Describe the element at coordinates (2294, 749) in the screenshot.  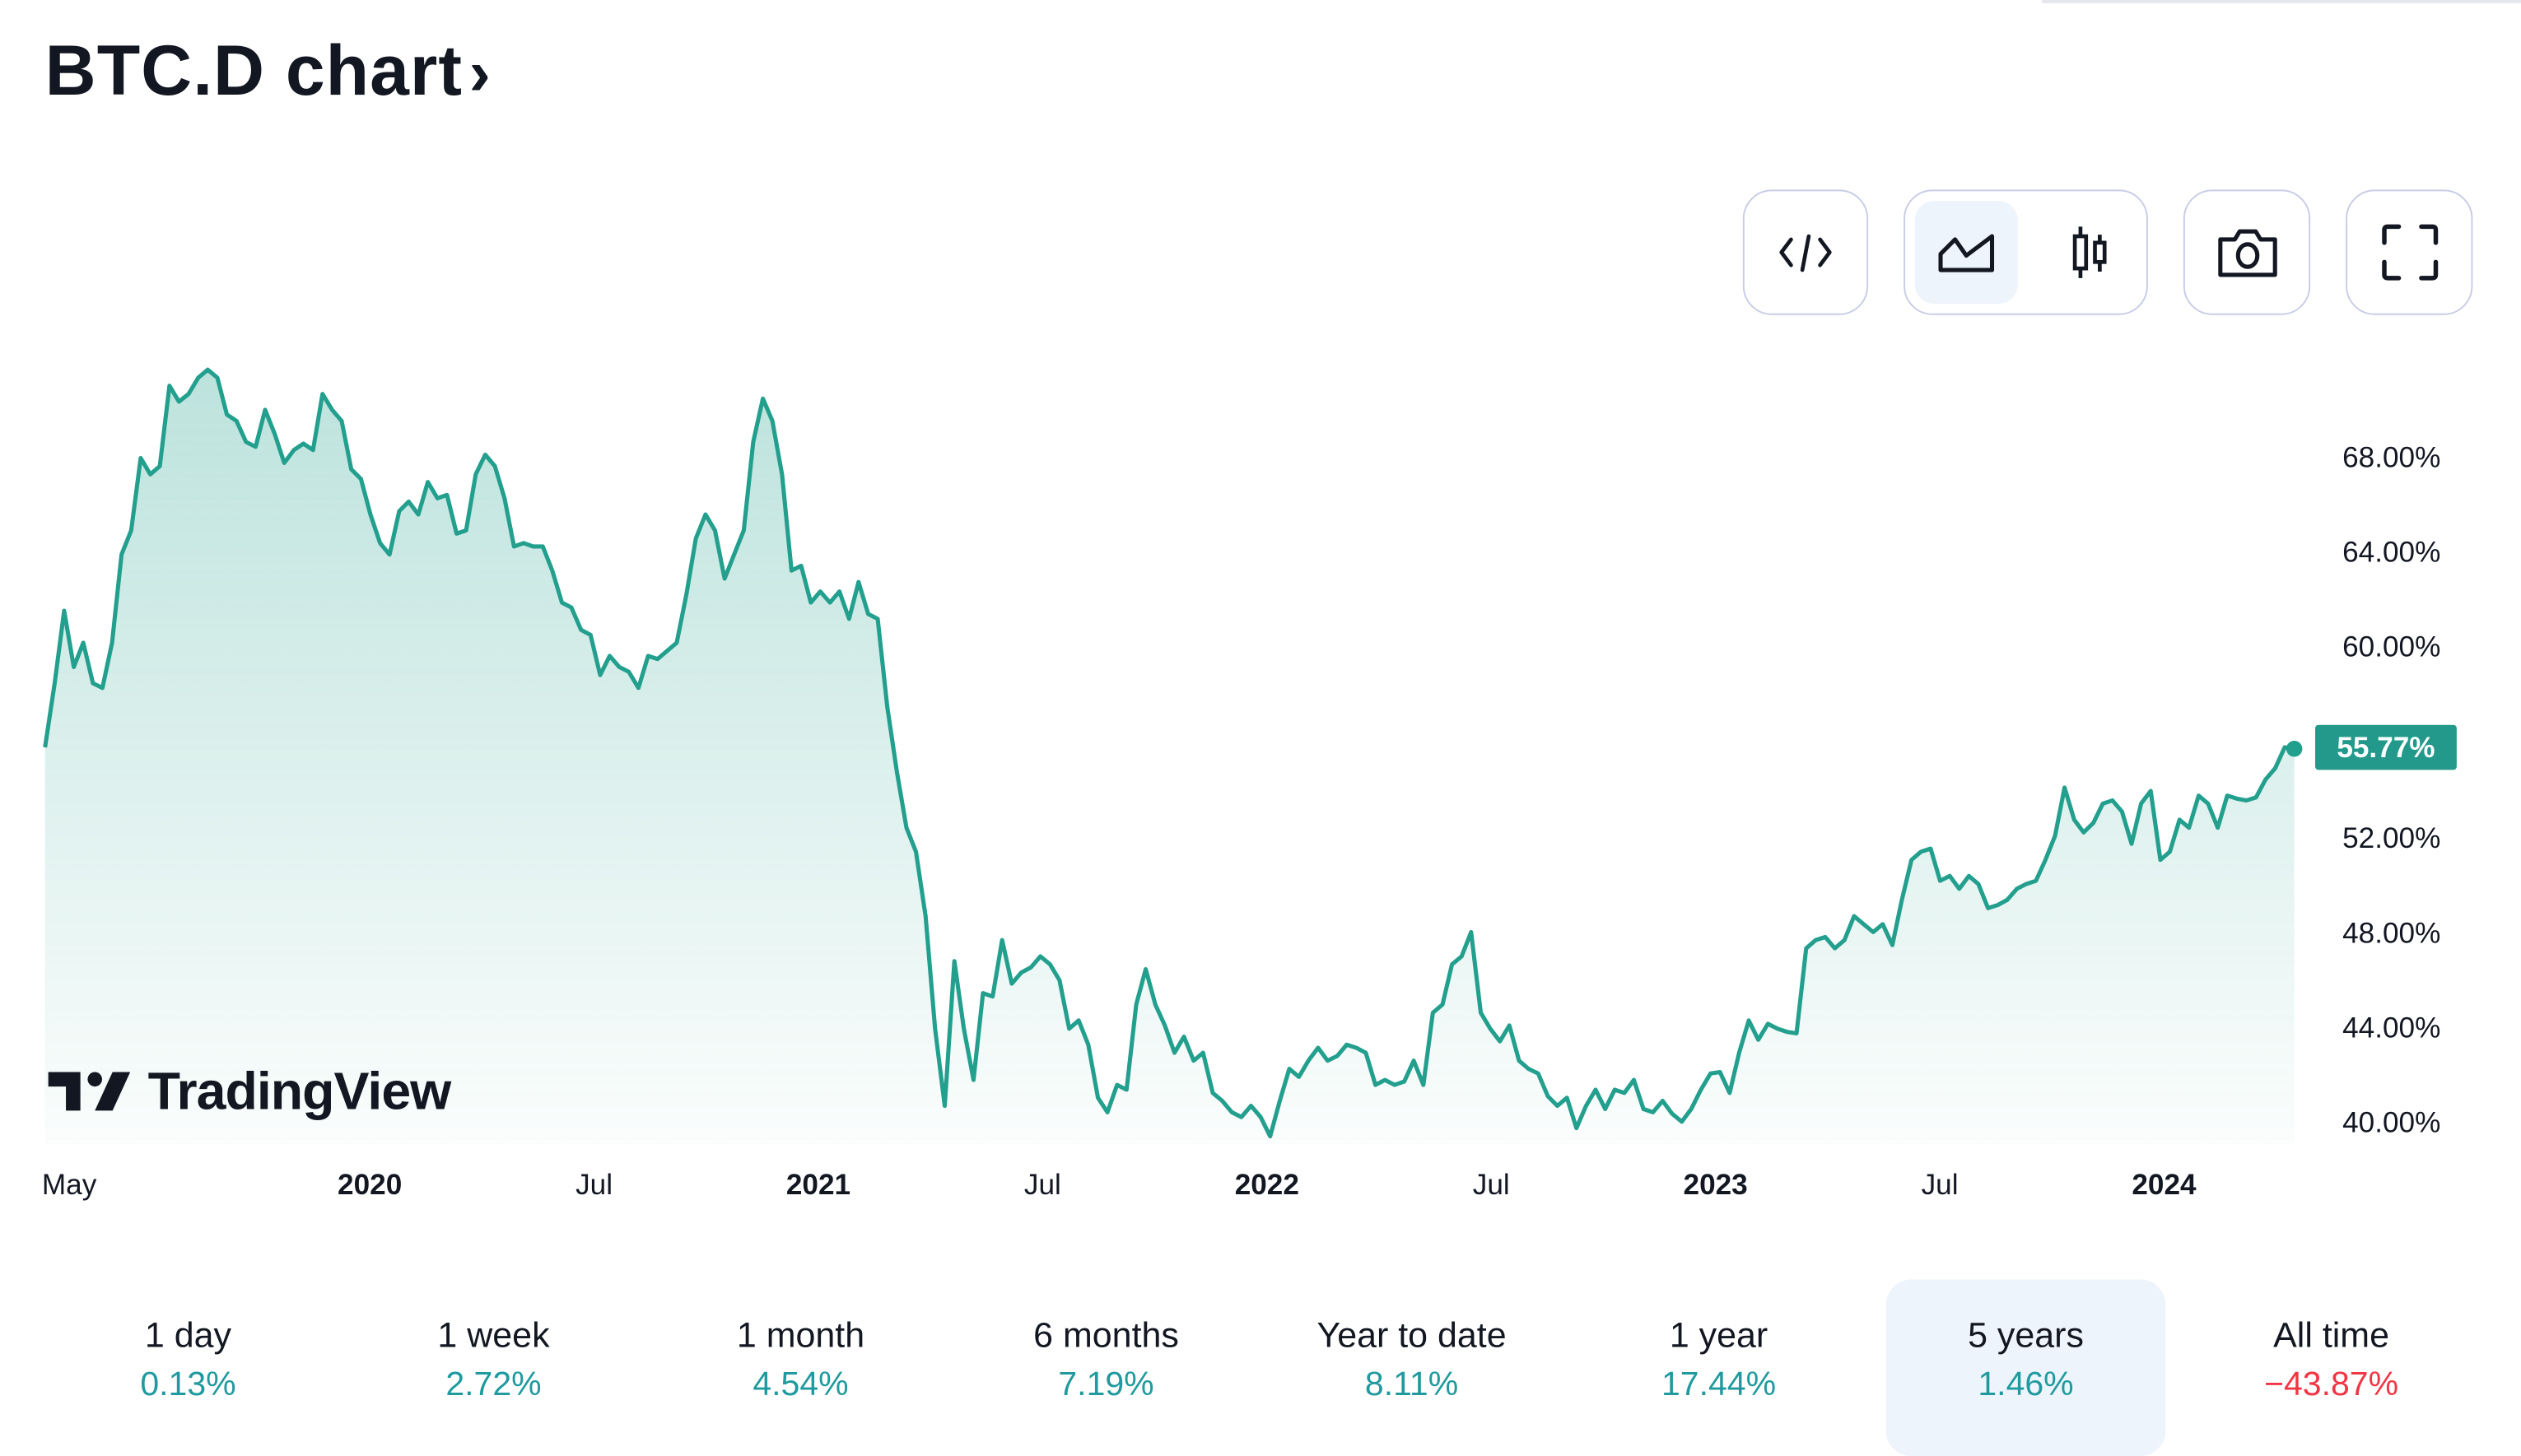
I see `last-point-marker` at that location.